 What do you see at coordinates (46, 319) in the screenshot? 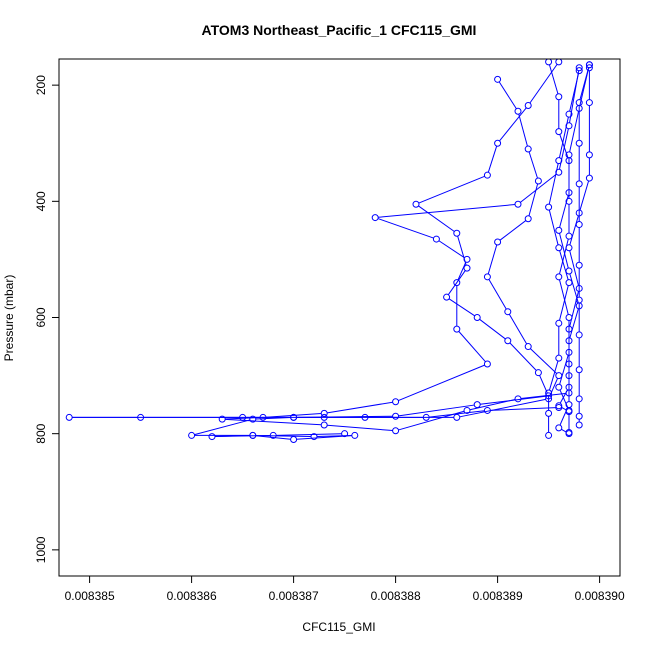
I see `y-axis: 200 400 600 800 1000` at bounding box center [46, 319].